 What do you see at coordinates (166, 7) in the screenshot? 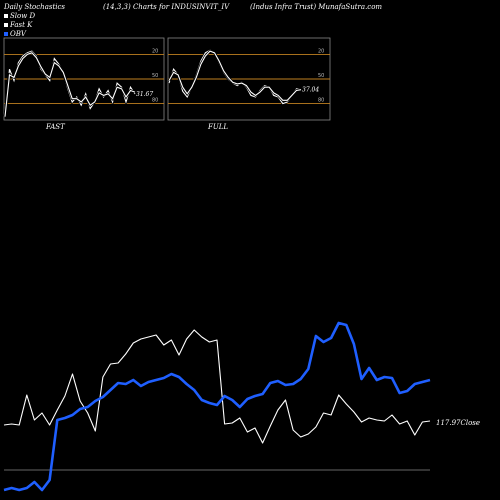
I see `chart-title-center: (14,3,3) Charts for INDUSINVIT_IV` at bounding box center [166, 7].